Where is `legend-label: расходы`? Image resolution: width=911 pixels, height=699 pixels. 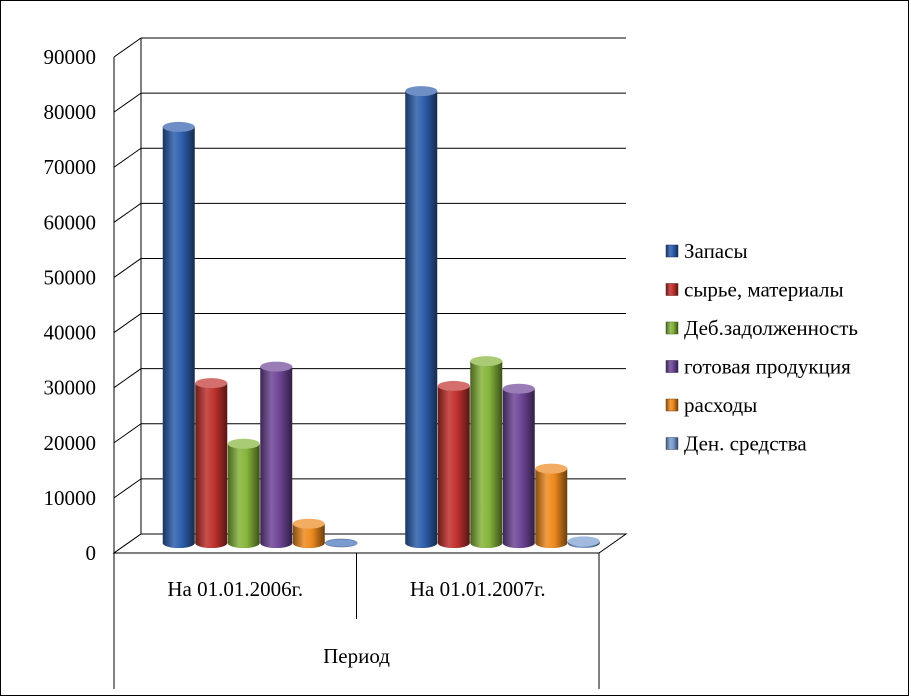
legend-label: расходы is located at coordinates (720, 405).